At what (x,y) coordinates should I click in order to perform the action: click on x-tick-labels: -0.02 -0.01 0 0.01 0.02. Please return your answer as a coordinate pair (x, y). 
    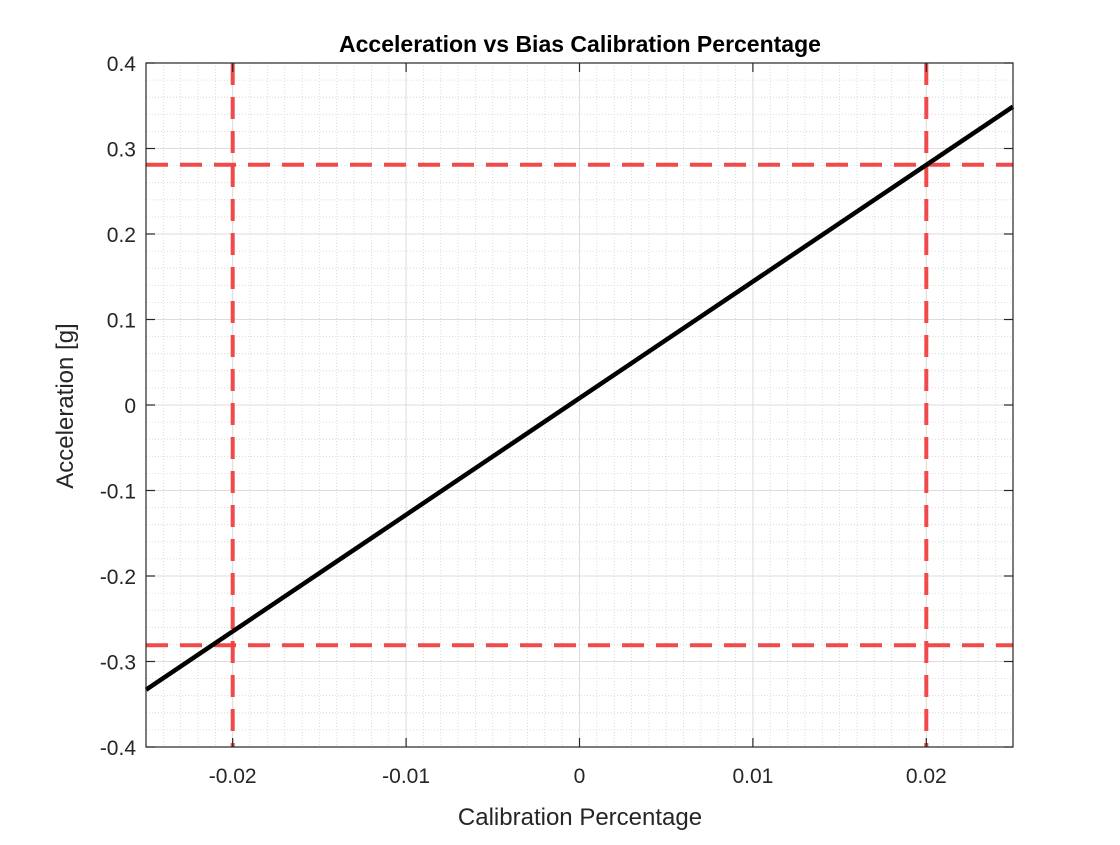
    Looking at the image, I should click on (578, 776).